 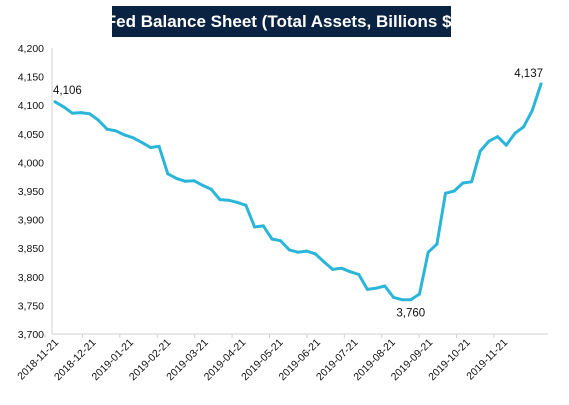 What do you see at coordinates (31, 249) in the screenshot?
I see `y-tick-label: 3,850` at bounding box center [31, 249].